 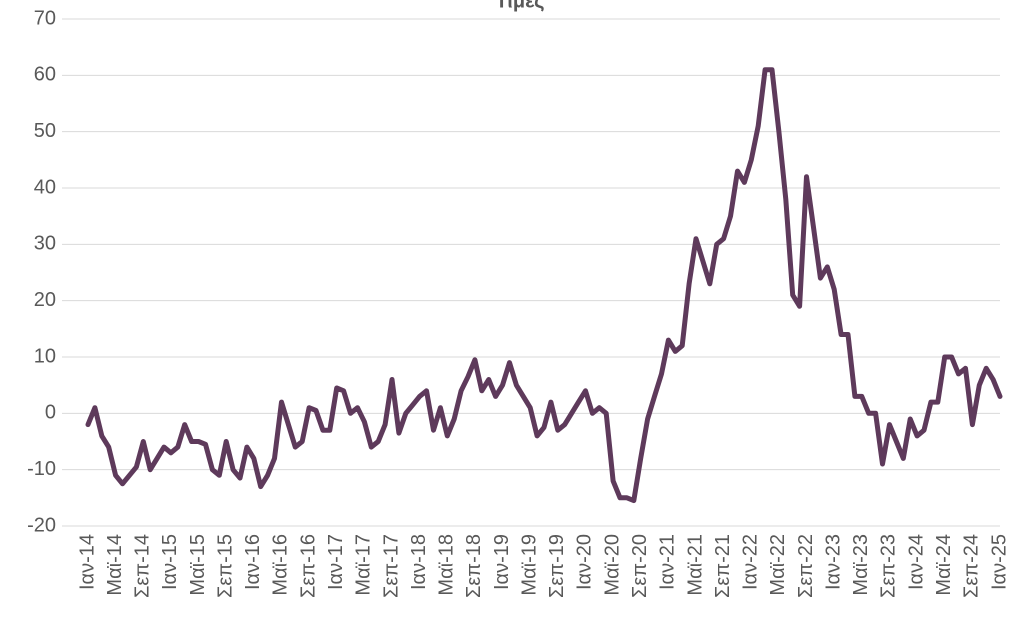 What do you see at coordinates (668, 562) in the screenshot?
I see `x-tick-label: Ιαν-21` at bounding box center [668, 562].